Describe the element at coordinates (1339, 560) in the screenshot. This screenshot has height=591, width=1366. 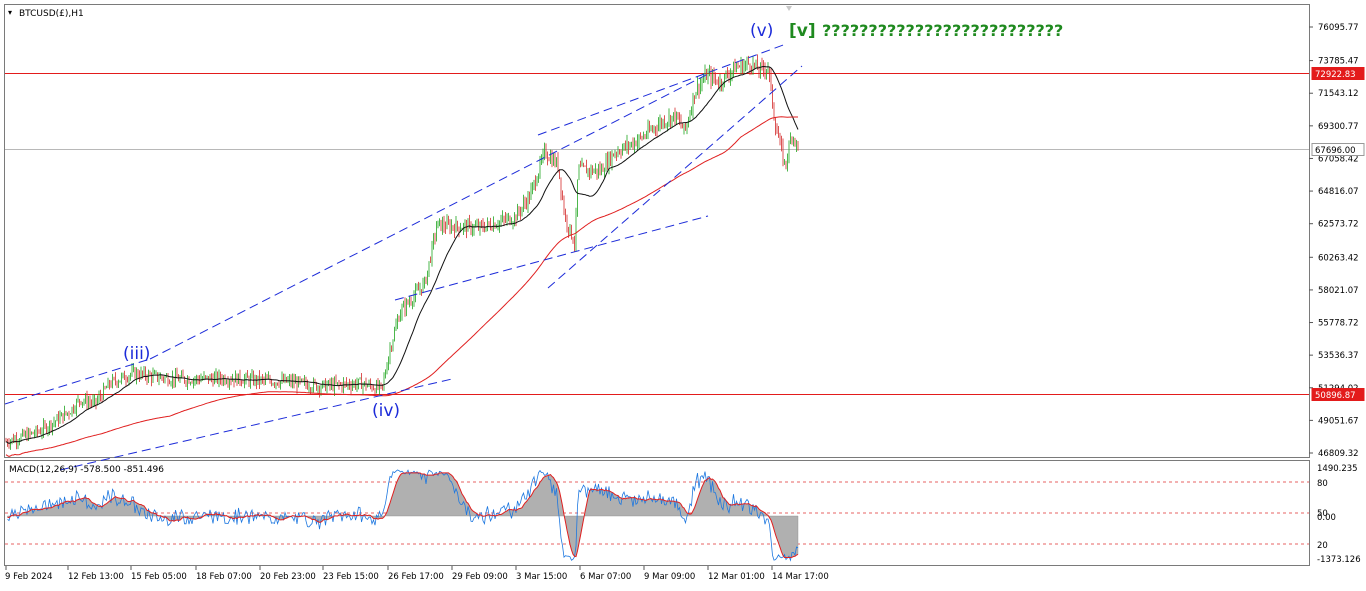
I see `macd-tick-label: -1373.126` at that location.